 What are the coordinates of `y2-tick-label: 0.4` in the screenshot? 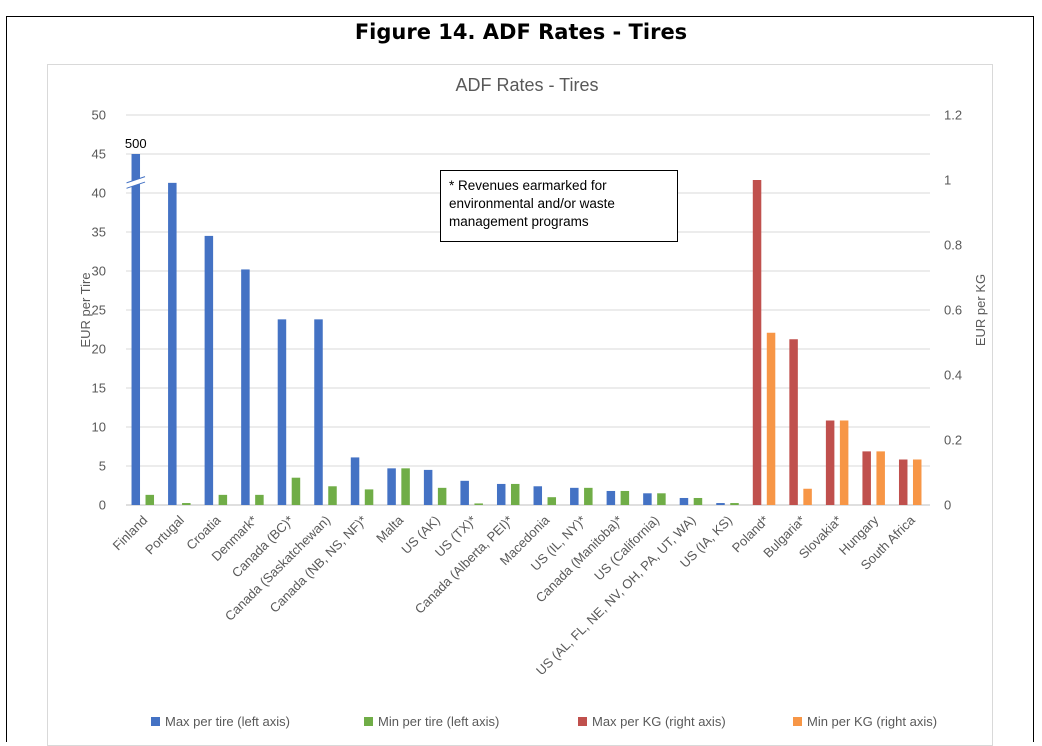 It's located at (953, 375).